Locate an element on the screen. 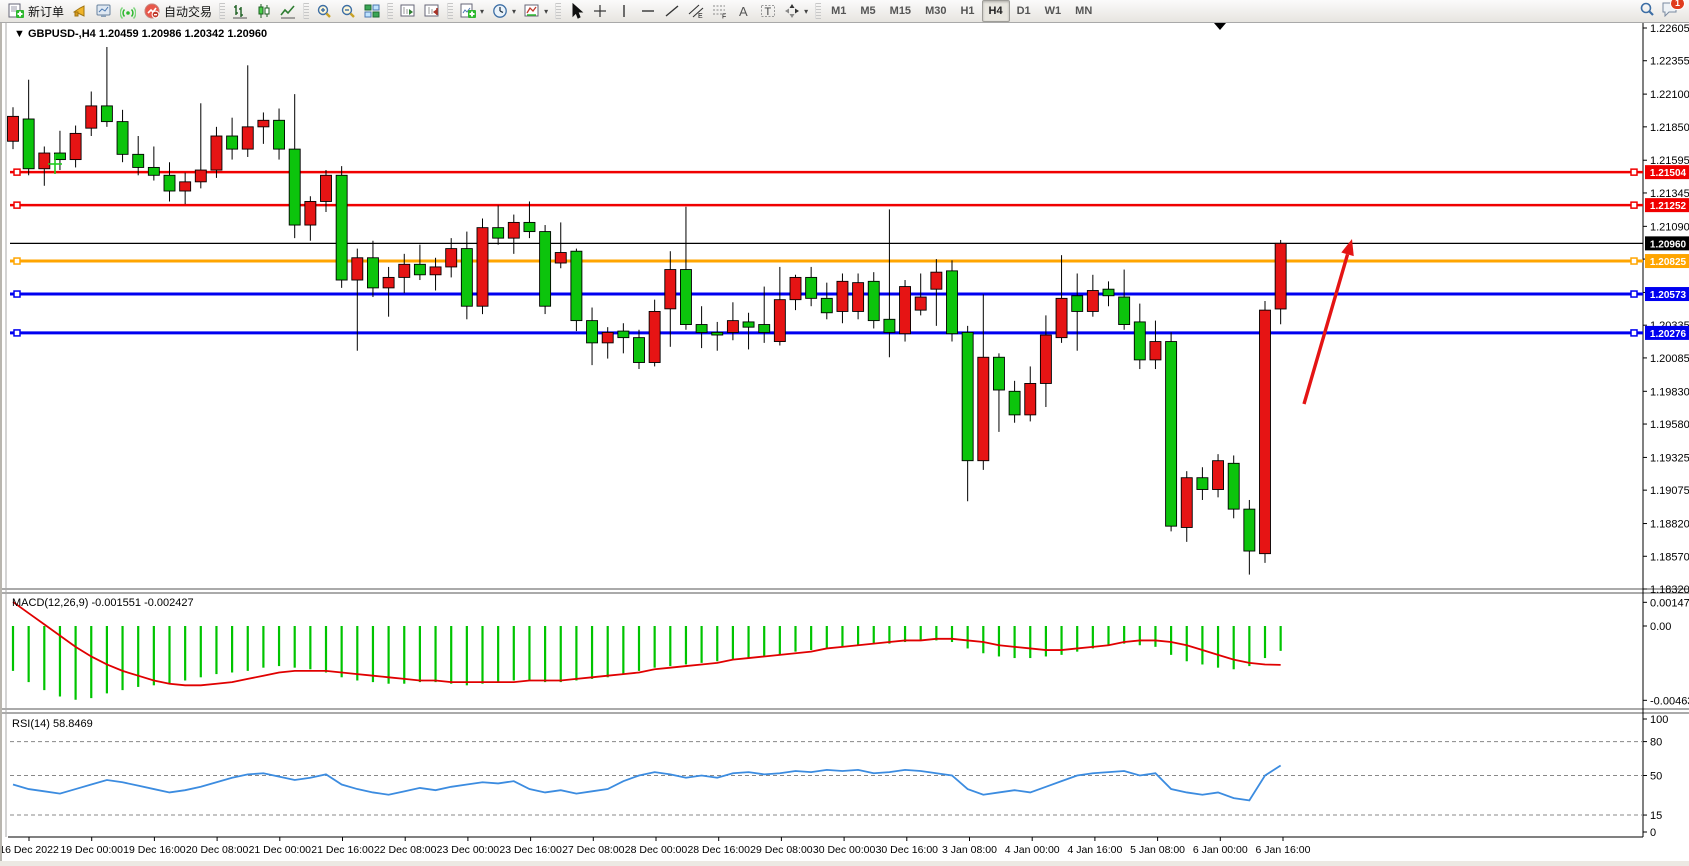 The width and height of the screenshot is (1689, 866). svg-text: 50 is located at coordinates (1656, 777).